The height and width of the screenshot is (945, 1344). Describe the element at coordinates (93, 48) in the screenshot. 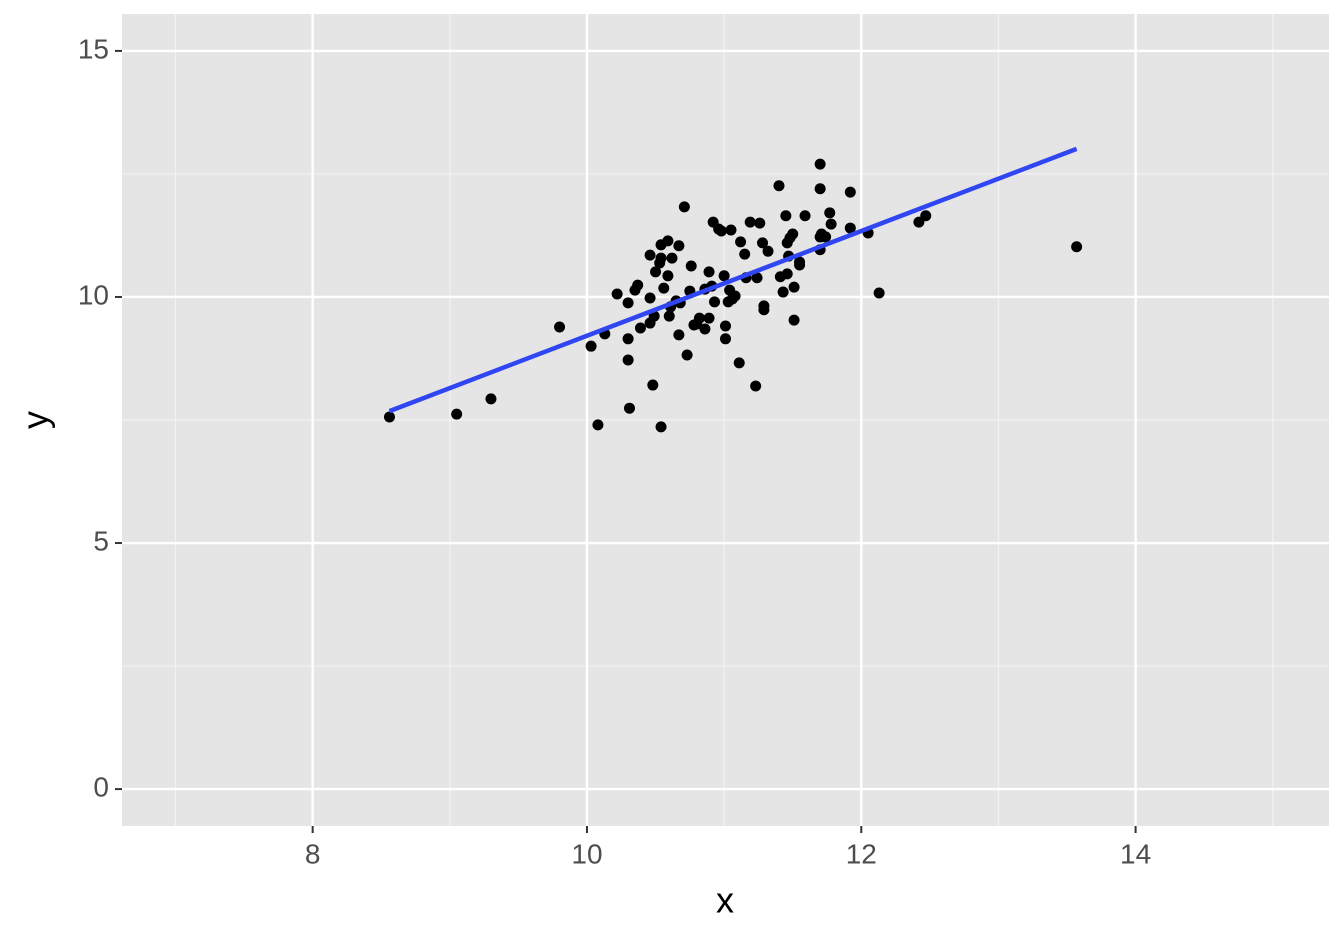

I see `y-tick-label: 15` at that location.